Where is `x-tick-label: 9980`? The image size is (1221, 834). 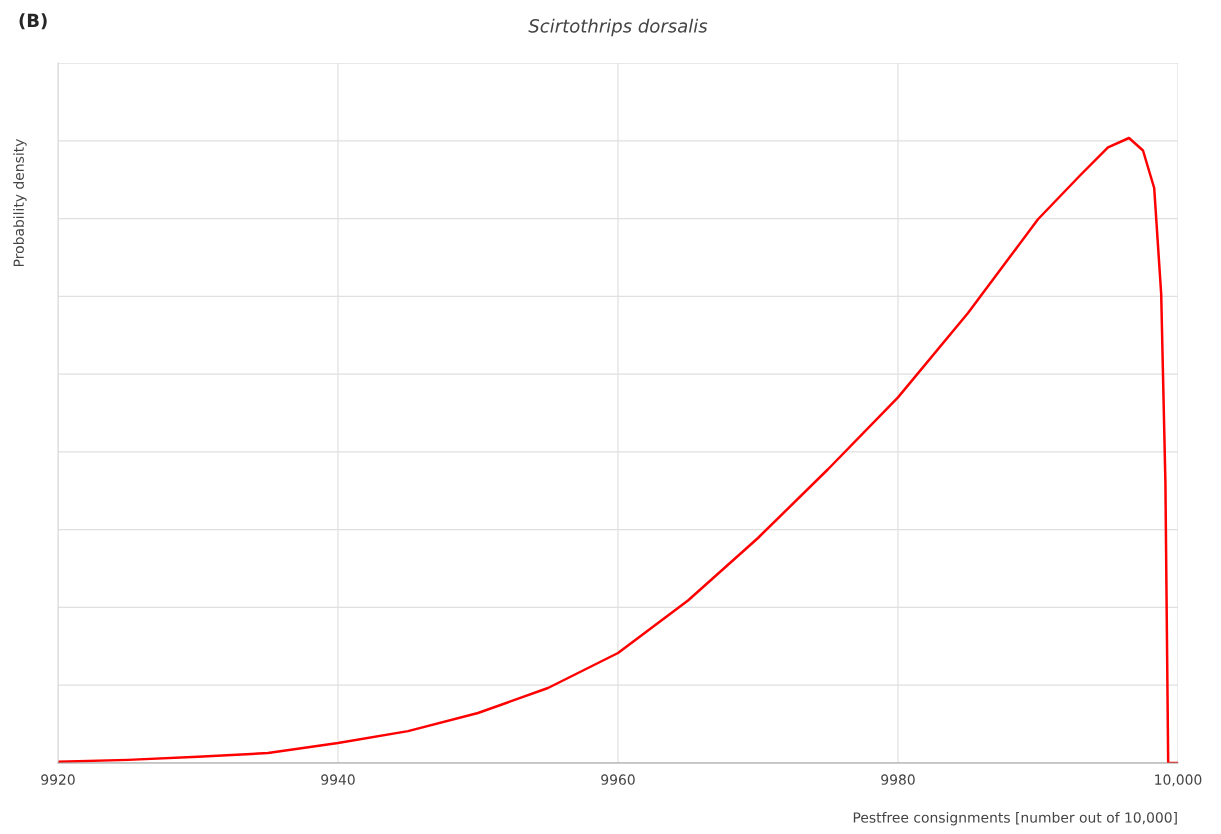
x-tick-label: 9980 is located at coordinates (898, 779).